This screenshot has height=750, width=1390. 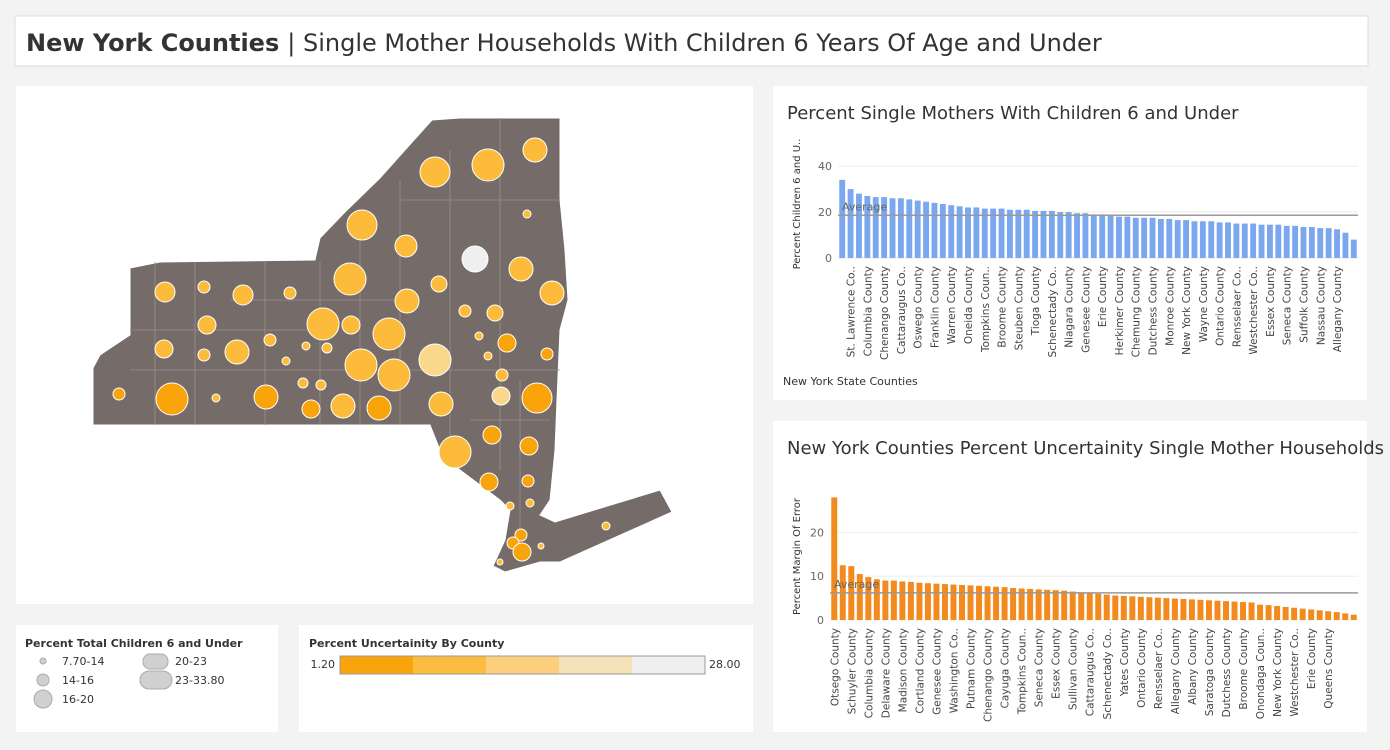 I want to click on x-tick-label: Albany County, so click(x=1193, y=666).